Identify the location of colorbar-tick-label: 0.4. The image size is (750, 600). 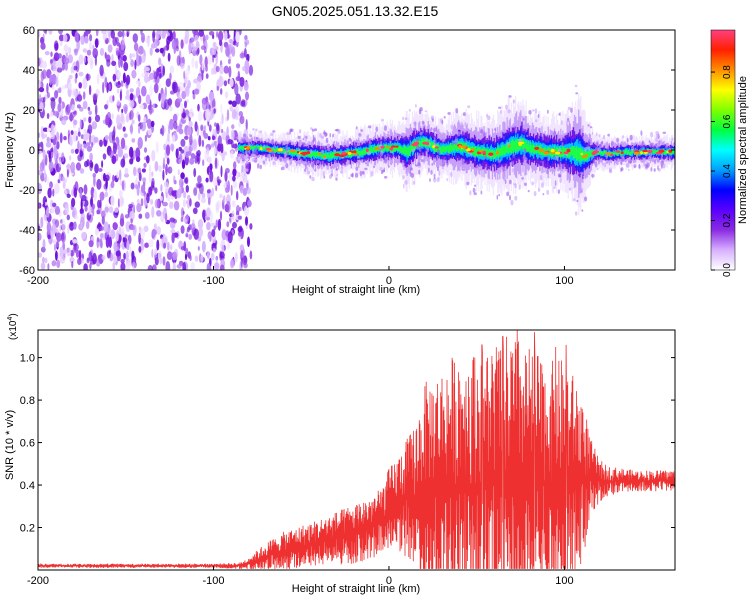
(727, 171).